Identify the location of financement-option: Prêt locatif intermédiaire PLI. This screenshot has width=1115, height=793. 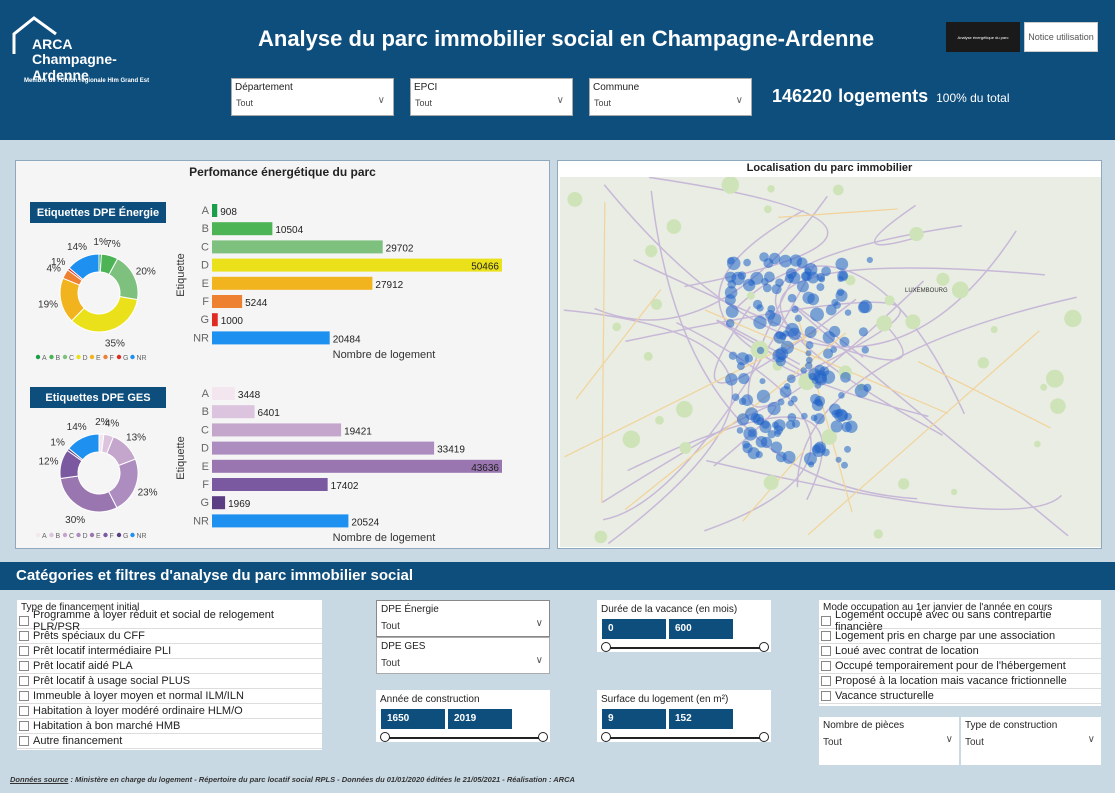
(169, 651).